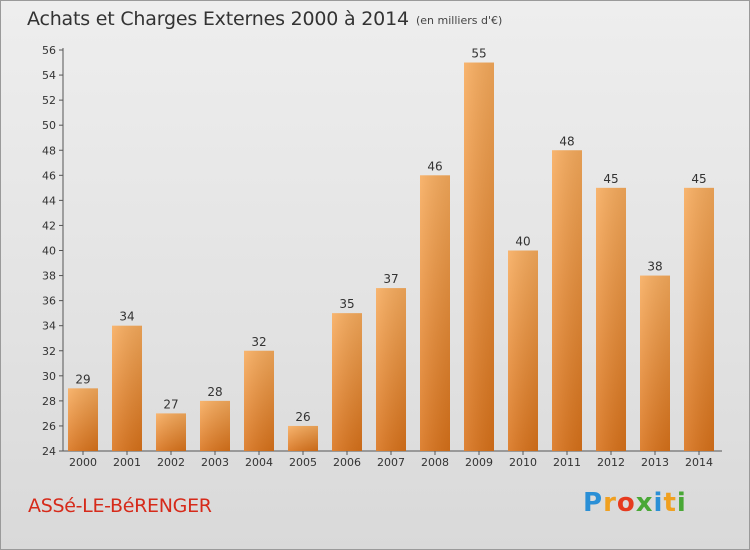 This screenshot has width=750, height=550. I want to click on y-tick-label: 46, so click(49, 175).